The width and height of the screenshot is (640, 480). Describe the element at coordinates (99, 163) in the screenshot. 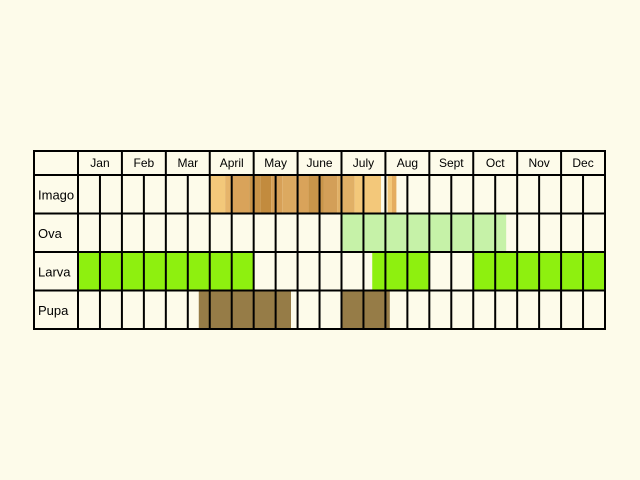

I see `month-label: Jan` at that location.